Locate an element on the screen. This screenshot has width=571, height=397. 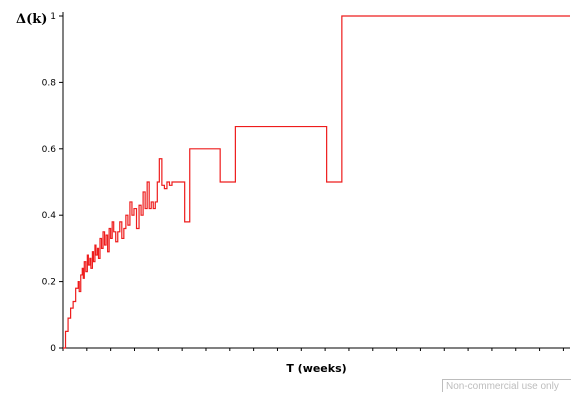
watermark: Non-commercial use only is located at coordinates (506, 385).